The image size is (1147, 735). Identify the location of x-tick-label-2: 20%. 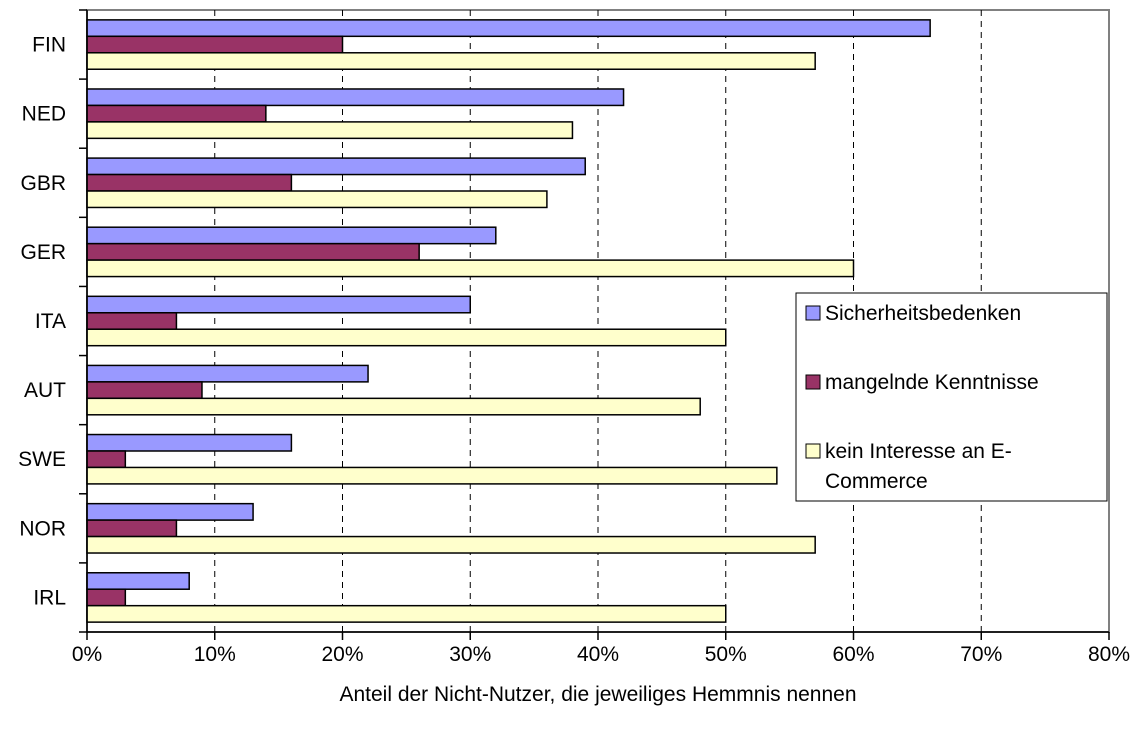
(342, 654).